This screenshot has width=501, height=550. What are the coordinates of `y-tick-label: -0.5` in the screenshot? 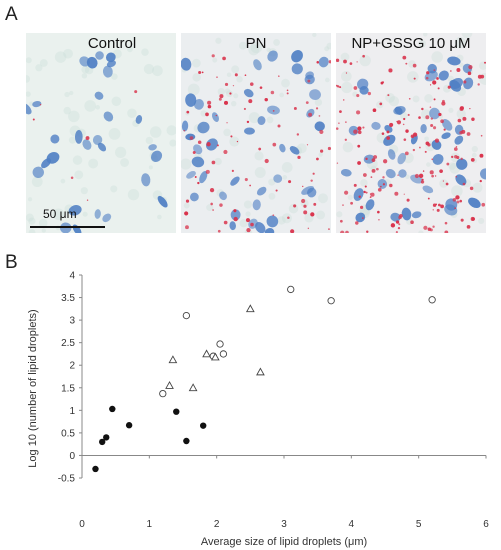 It's located at (67, 479).